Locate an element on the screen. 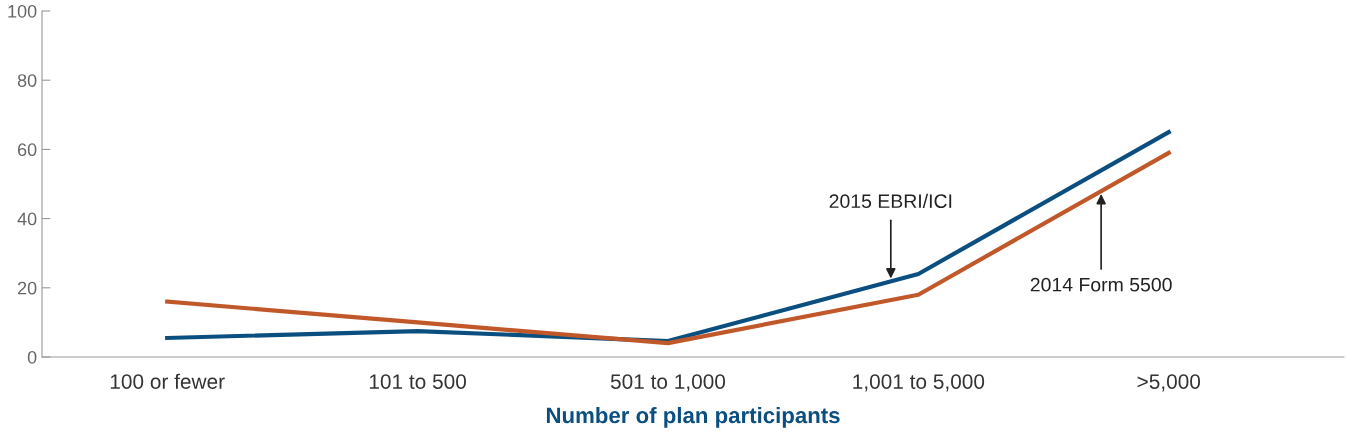  text: 2015 EBRI/ICI is located at coordinates (890, 201).